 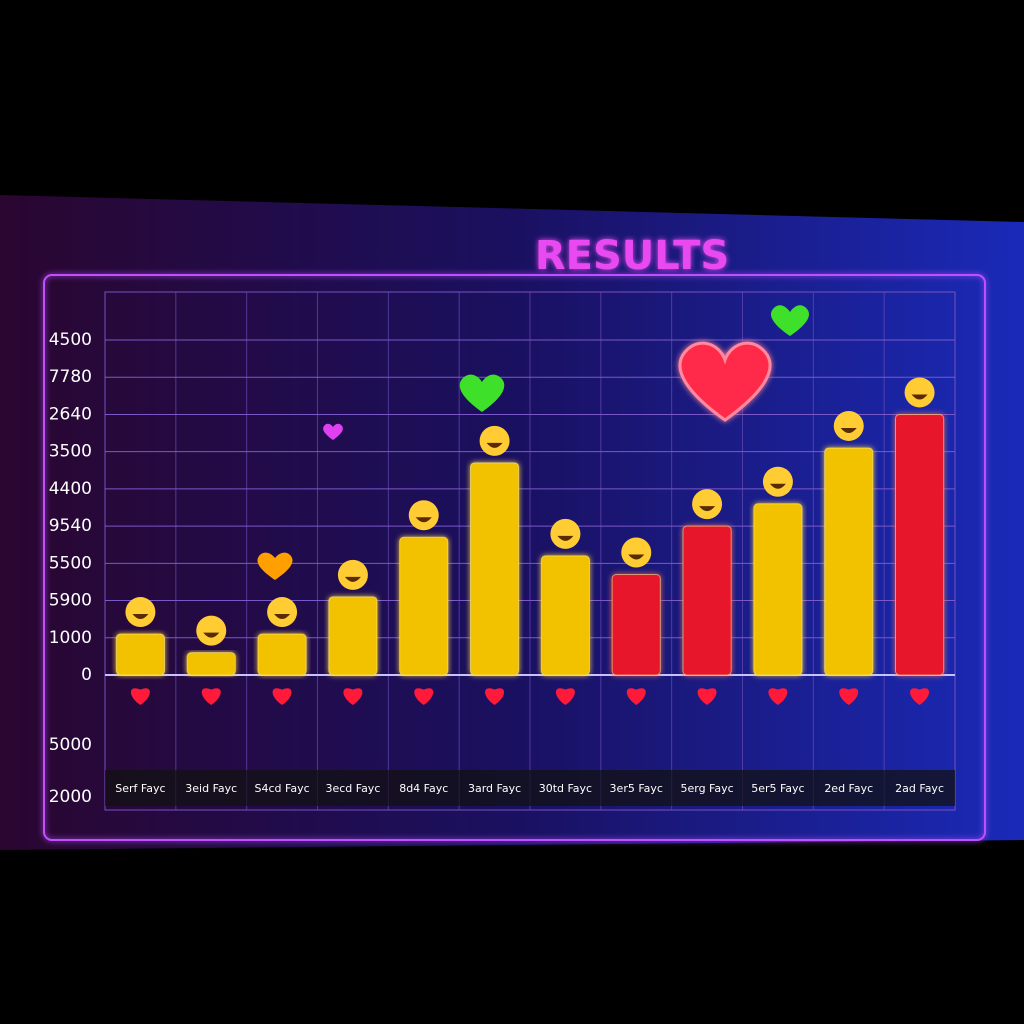 I want to click on x-tick-label: 3eid Fayc, so click(x=211, y=788).